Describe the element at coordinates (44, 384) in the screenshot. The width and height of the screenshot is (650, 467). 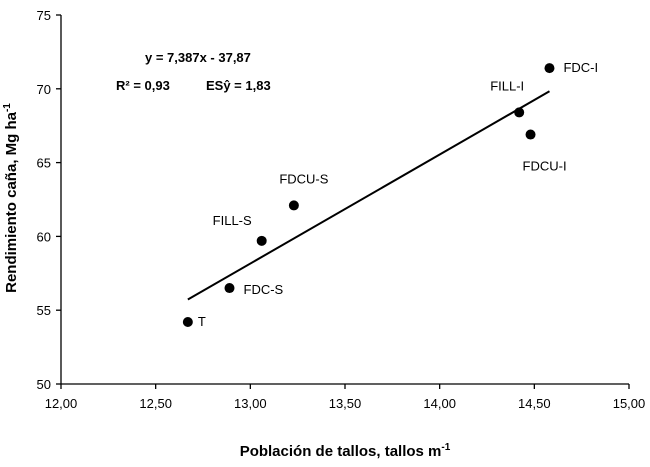
I see `y-tick-label: 50` at that location.